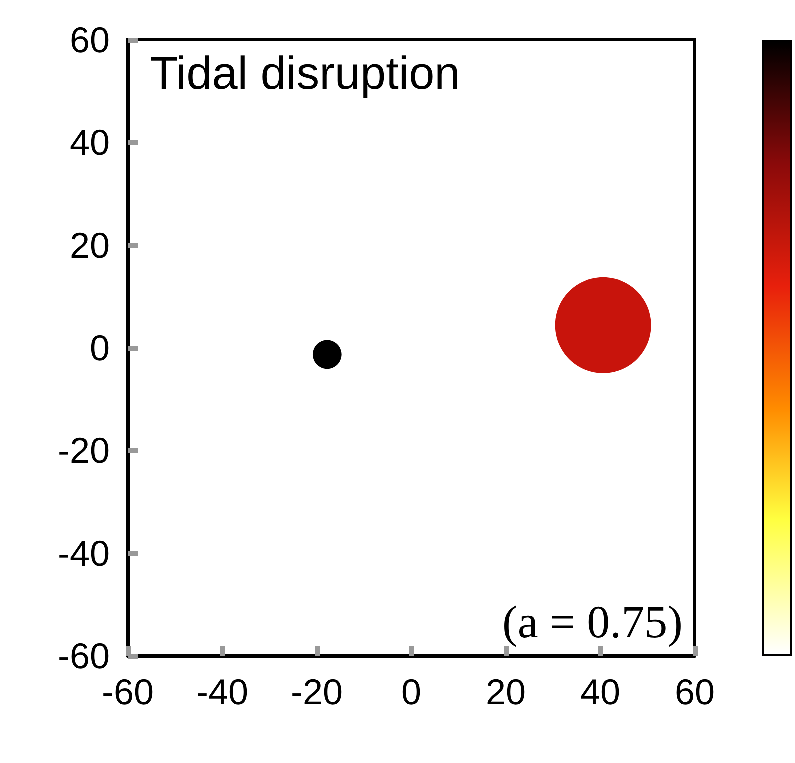 This screenshot has height=763, width=795. What do you see at coordinates (411, 692) in the screenshot?
I see `x-tick-label: 0` at bounding box center [411, 692].